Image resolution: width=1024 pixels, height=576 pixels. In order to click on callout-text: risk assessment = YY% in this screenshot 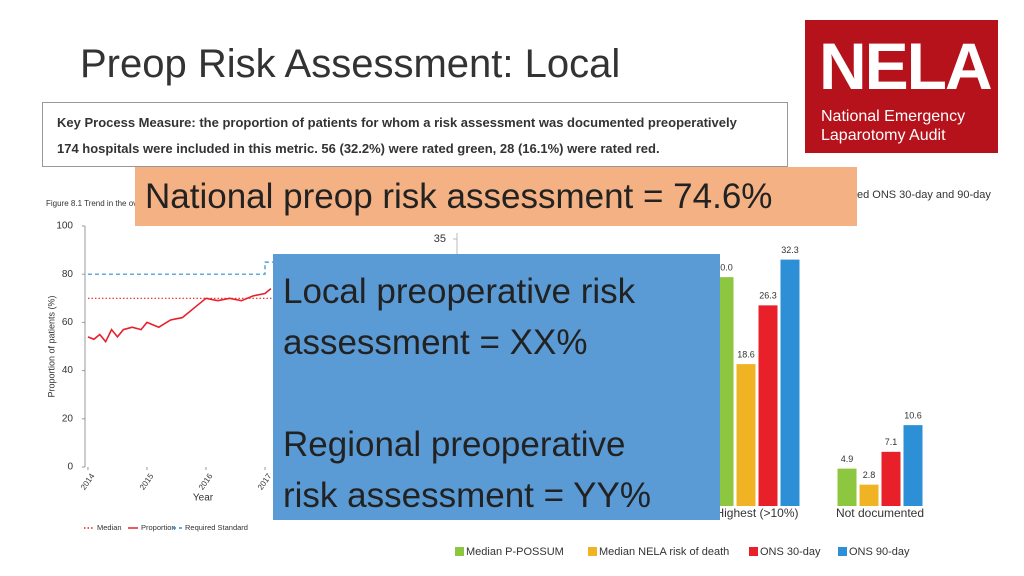, I will do `click(467, 495)`.